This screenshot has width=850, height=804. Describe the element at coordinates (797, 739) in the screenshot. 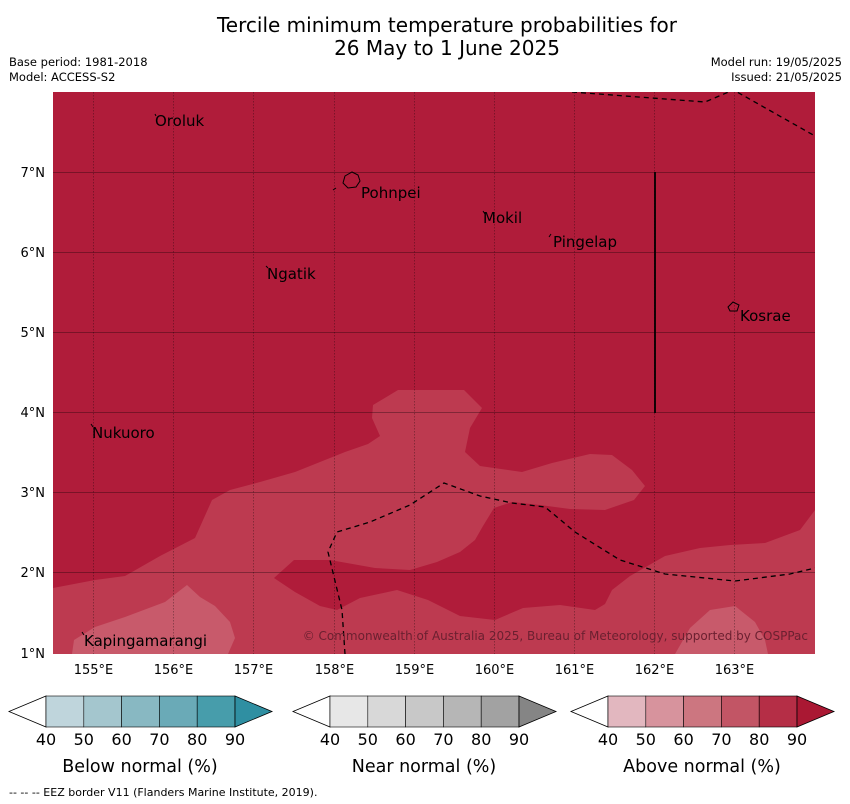

I see `above-colorbar-tick: 90` at that location.